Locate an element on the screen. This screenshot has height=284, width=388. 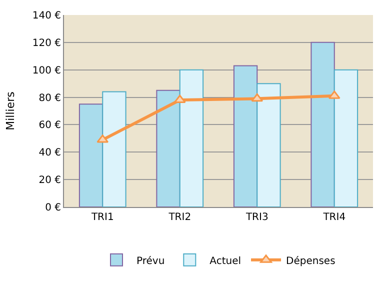
y-tick-label: 0 € is located at coordinates (53, 208).